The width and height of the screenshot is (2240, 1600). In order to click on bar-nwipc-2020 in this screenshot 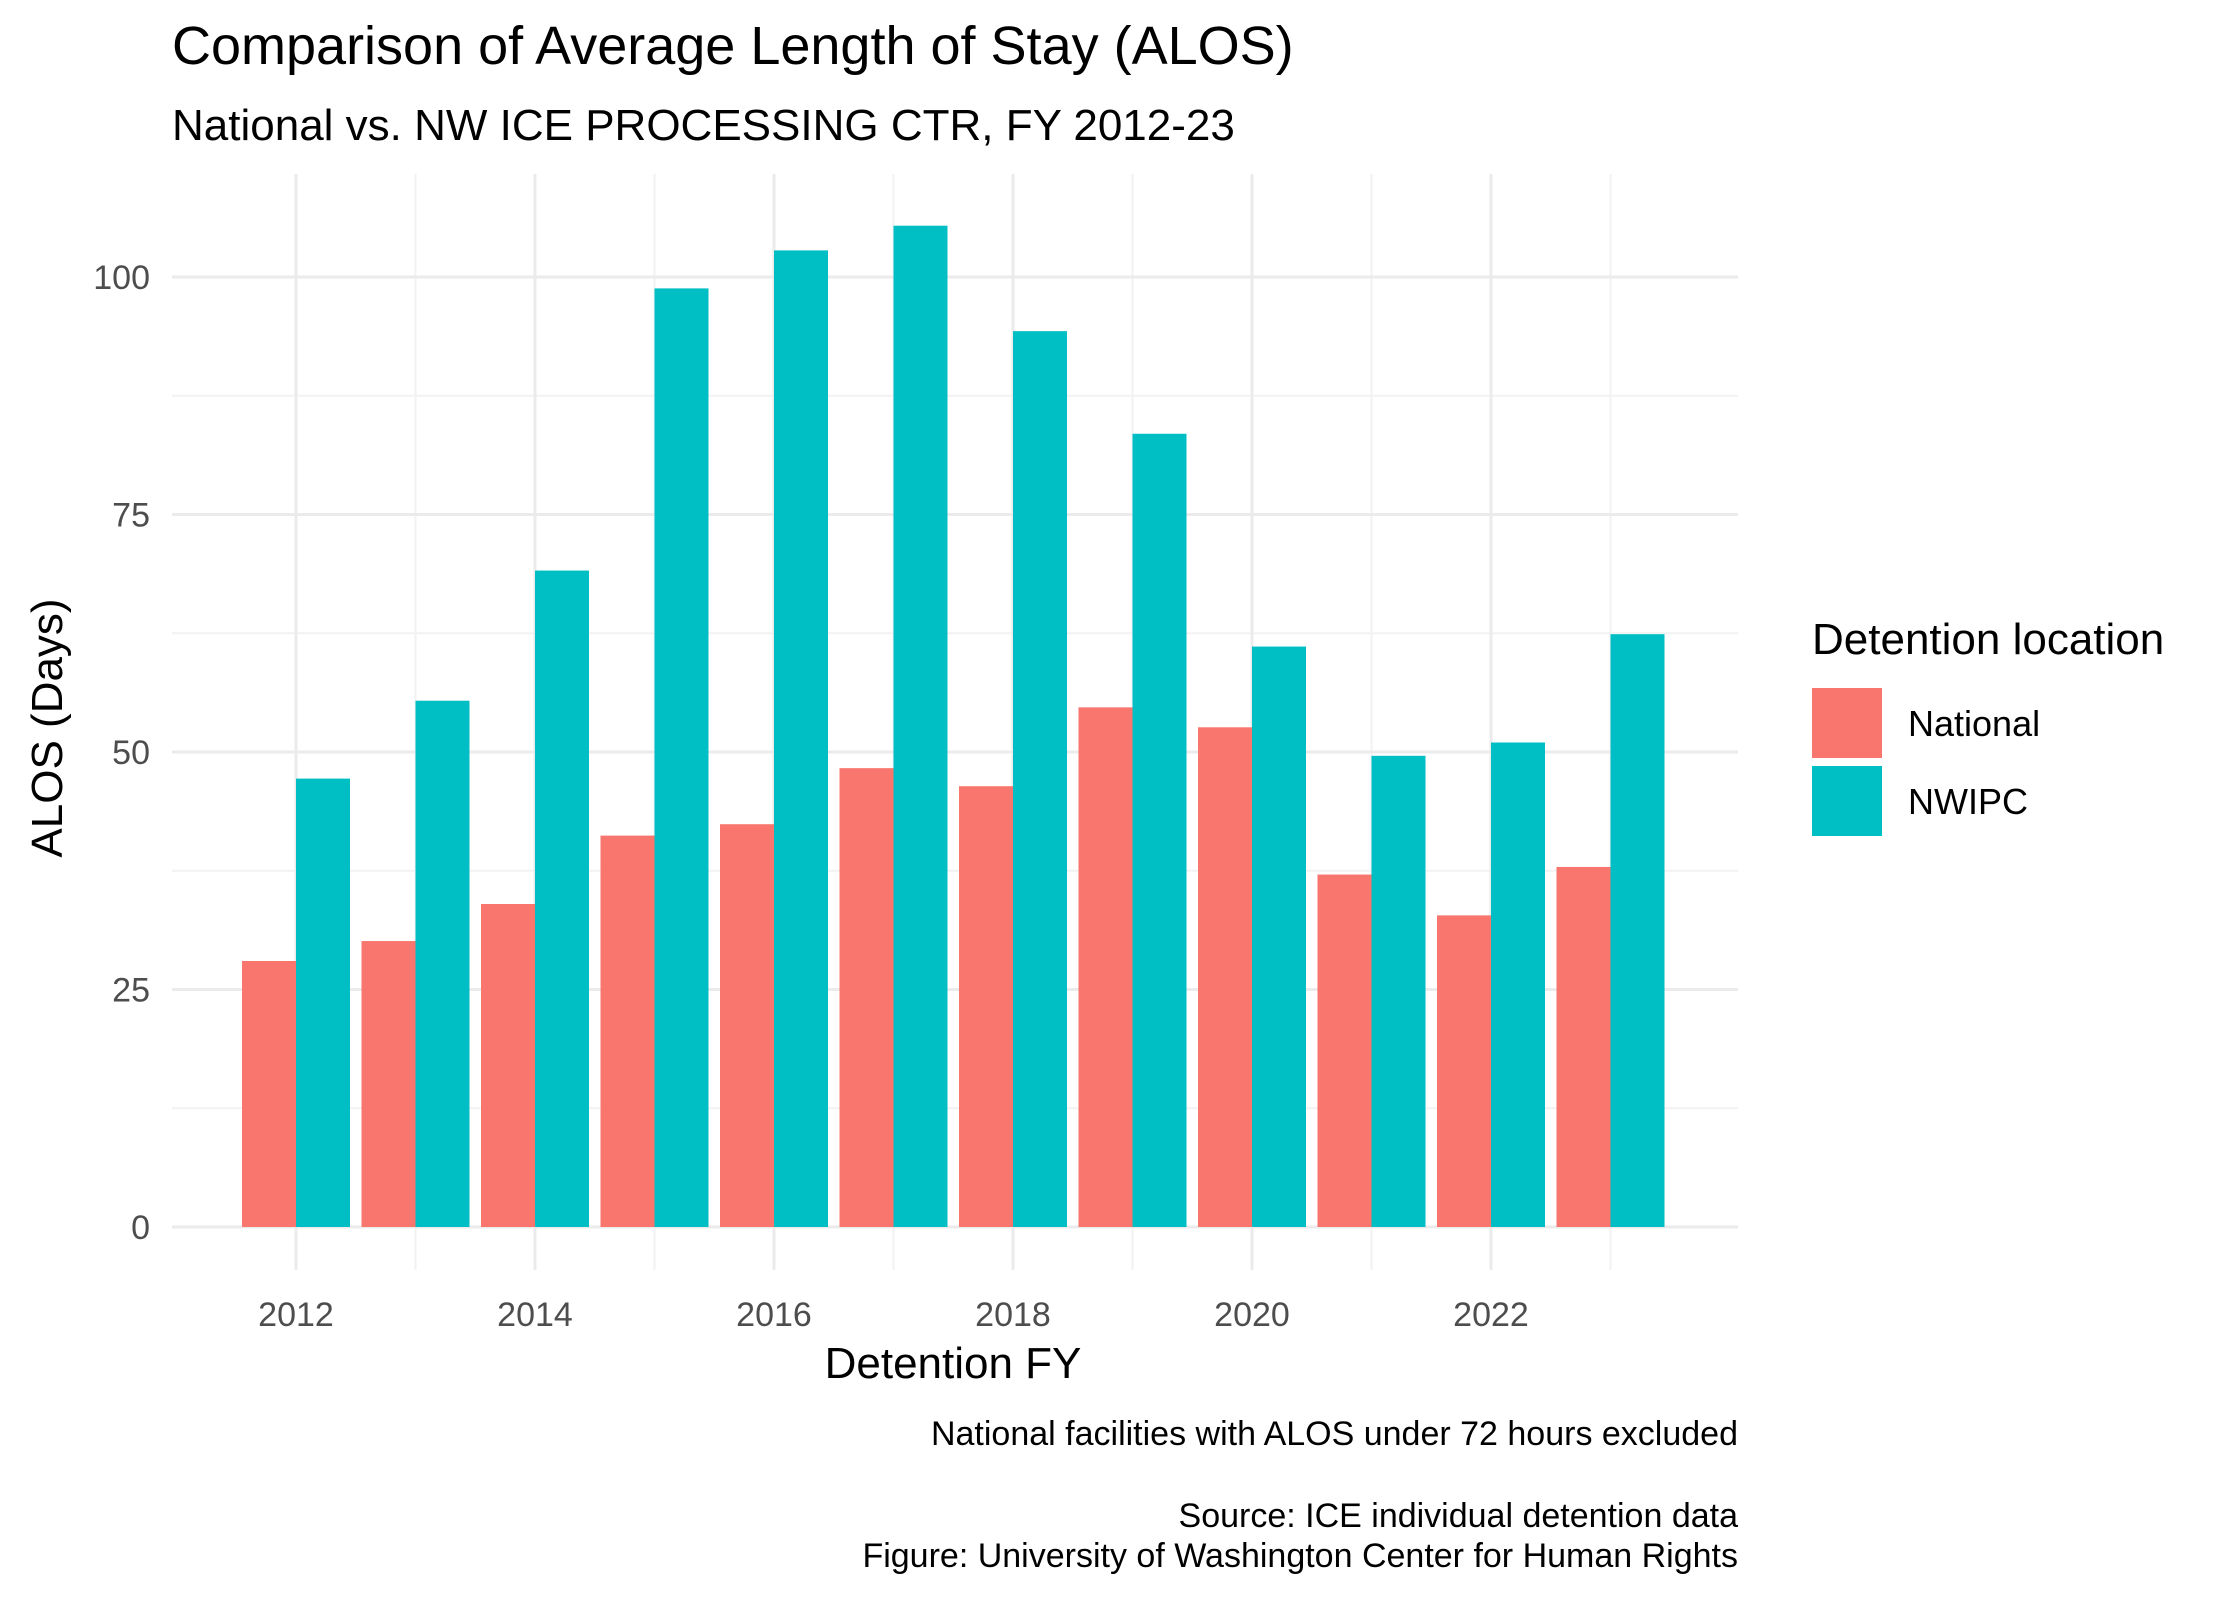, I will do `click(1279, 936)`.